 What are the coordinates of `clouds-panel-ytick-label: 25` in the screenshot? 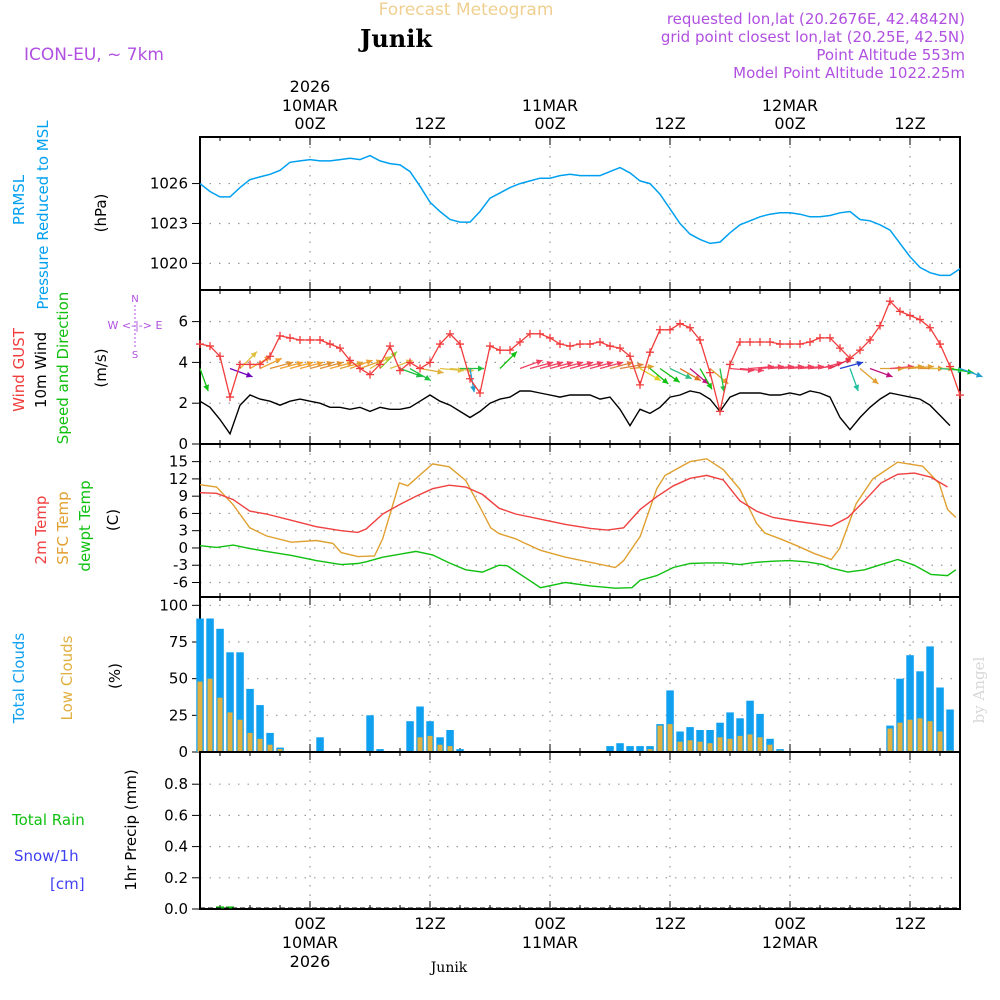 It's located at (178, 715).